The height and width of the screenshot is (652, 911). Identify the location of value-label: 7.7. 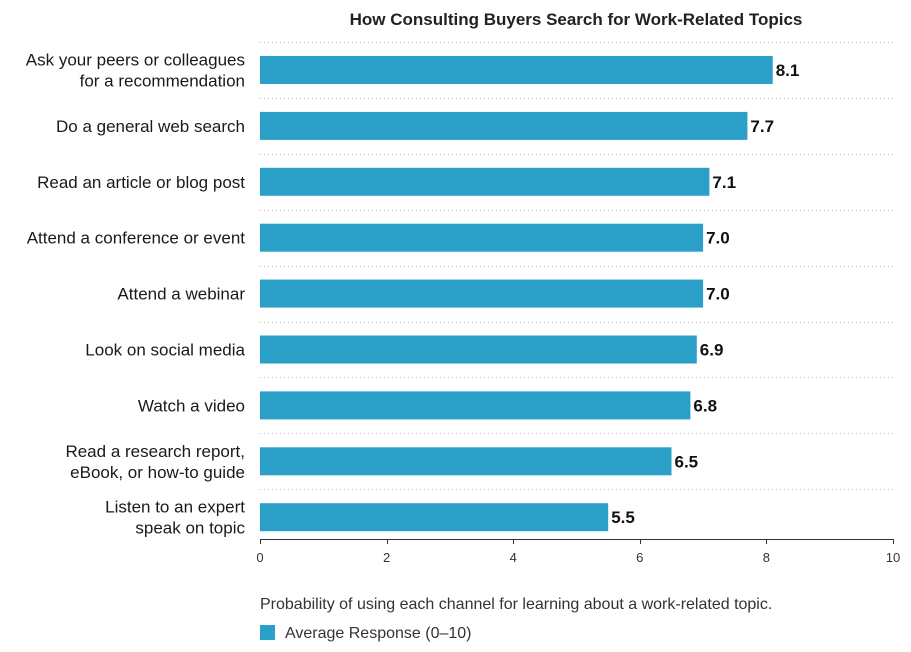
(762, 126).